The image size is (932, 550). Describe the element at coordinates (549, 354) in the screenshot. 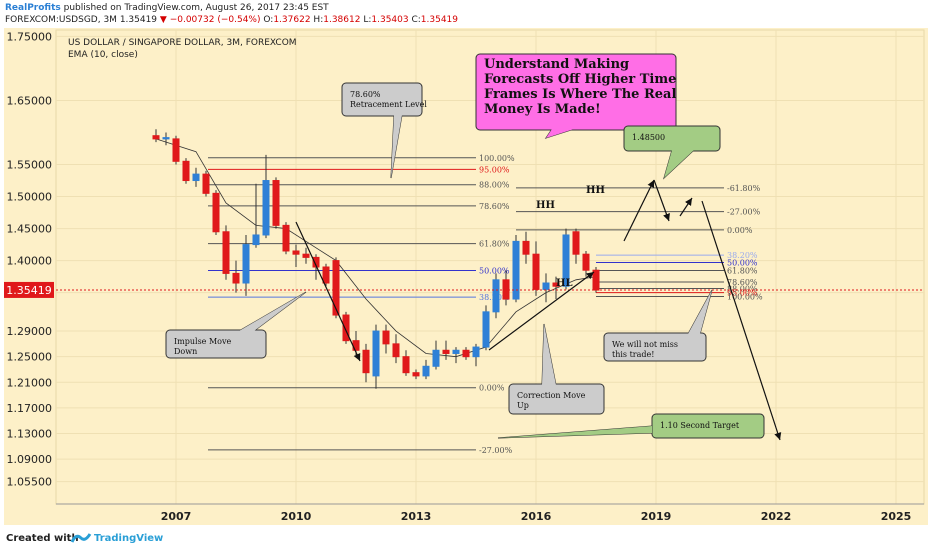

I see `correction-callout-tail-fill` at that location.